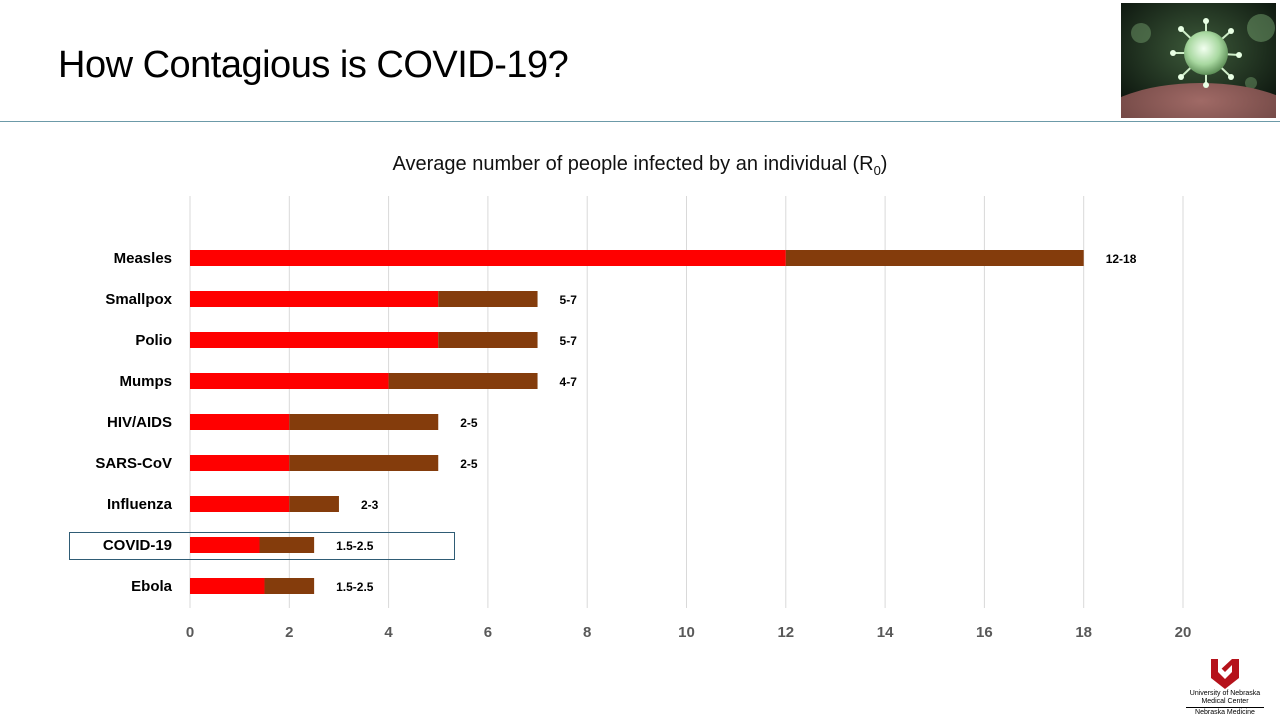  Describe the element at coordinates (686, 632) in the screenshot. I see `x-tick-label: 10` at that location.